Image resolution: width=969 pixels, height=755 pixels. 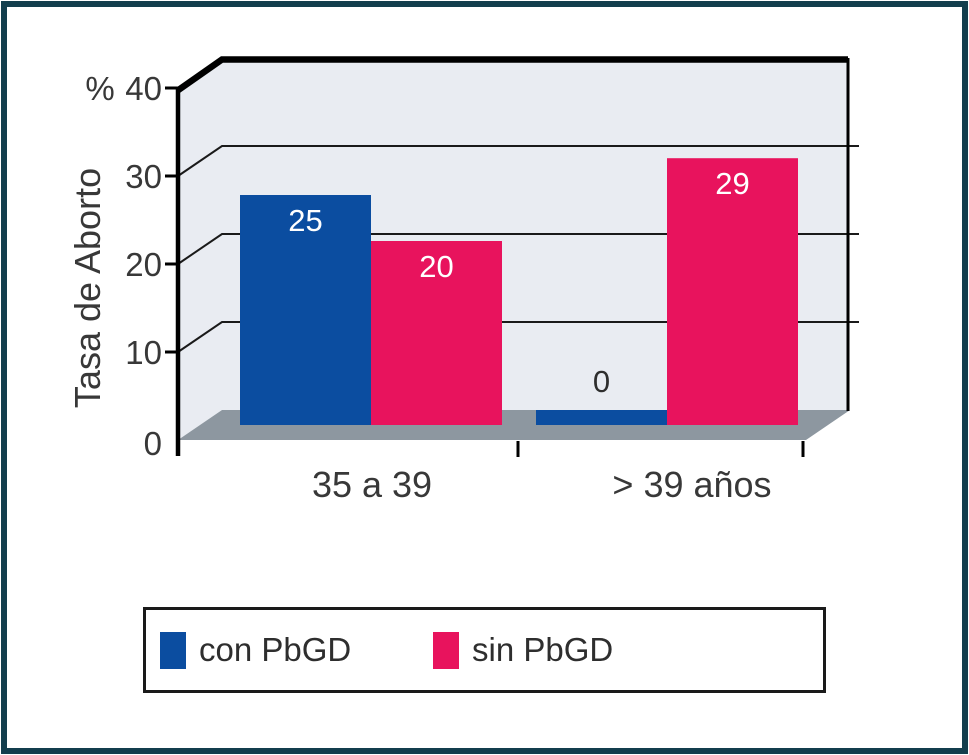 I want to click on bar-value-label: 20, so click(x=436, y=266).